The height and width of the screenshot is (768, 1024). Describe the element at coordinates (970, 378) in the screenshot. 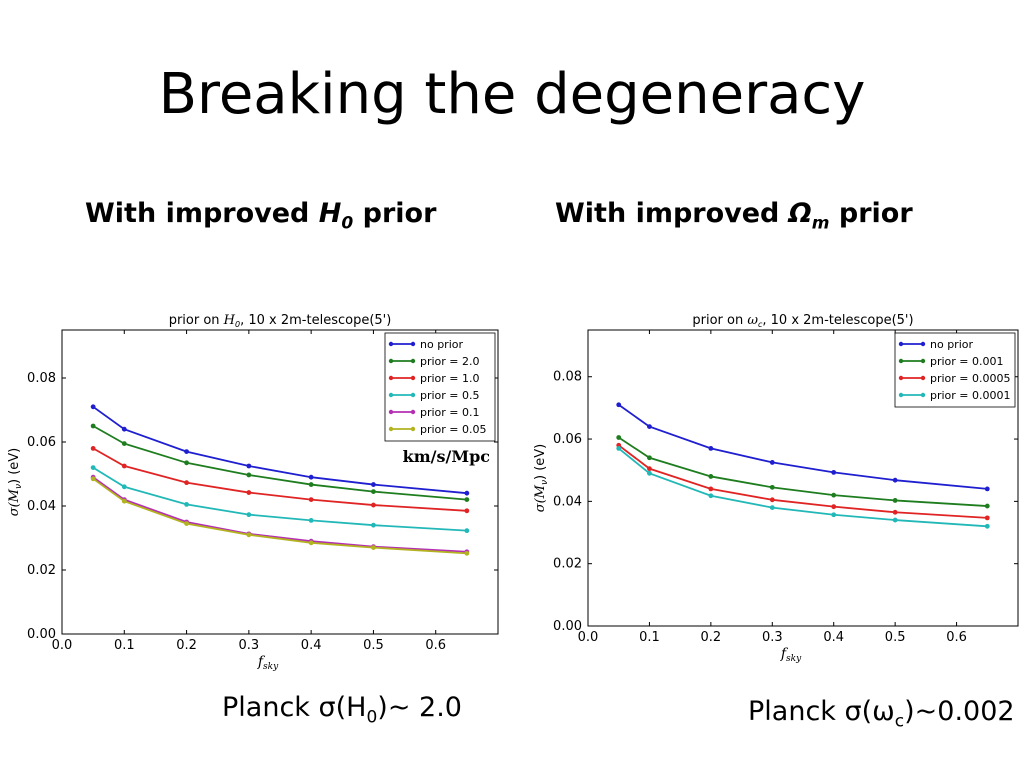

I see `chart-1-legend-label-2: prior = 0.0005` at that location.